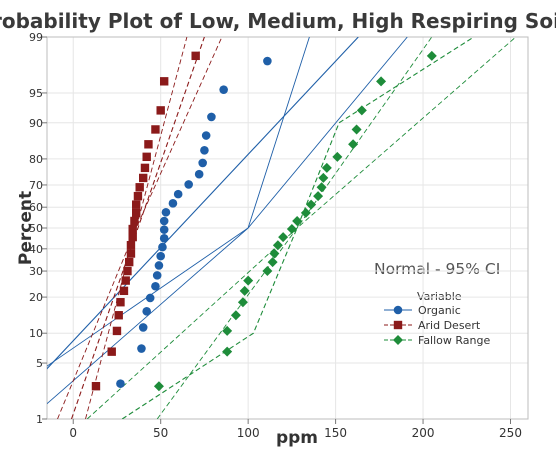  I want to click on y-tick-label: 60, so click(36, 207).